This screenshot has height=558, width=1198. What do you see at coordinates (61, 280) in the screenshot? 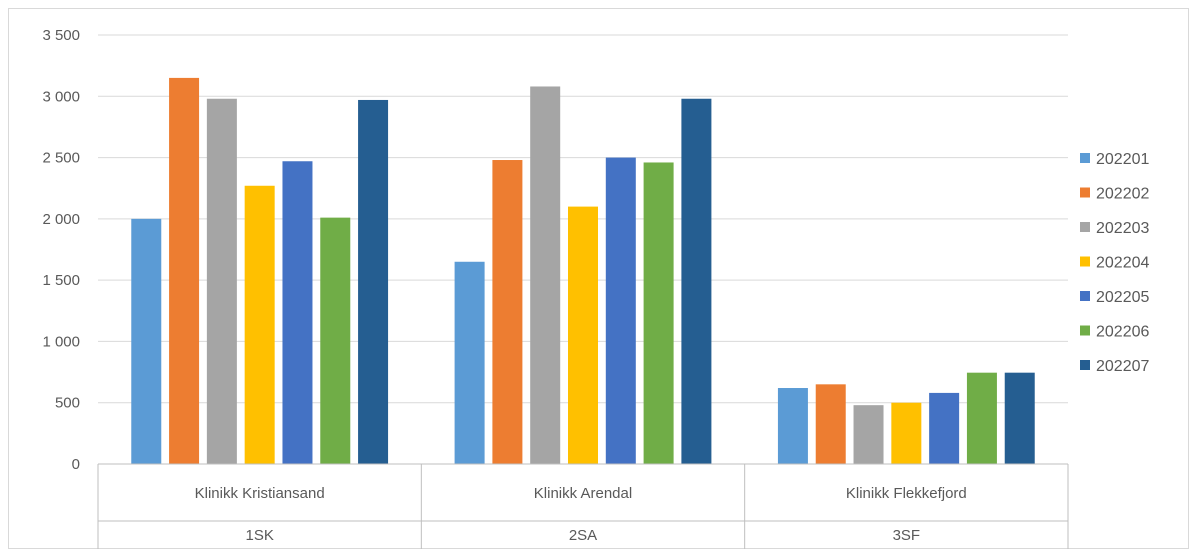
I see `y-tick-label: 1 500` at bounding box center [61, 280].